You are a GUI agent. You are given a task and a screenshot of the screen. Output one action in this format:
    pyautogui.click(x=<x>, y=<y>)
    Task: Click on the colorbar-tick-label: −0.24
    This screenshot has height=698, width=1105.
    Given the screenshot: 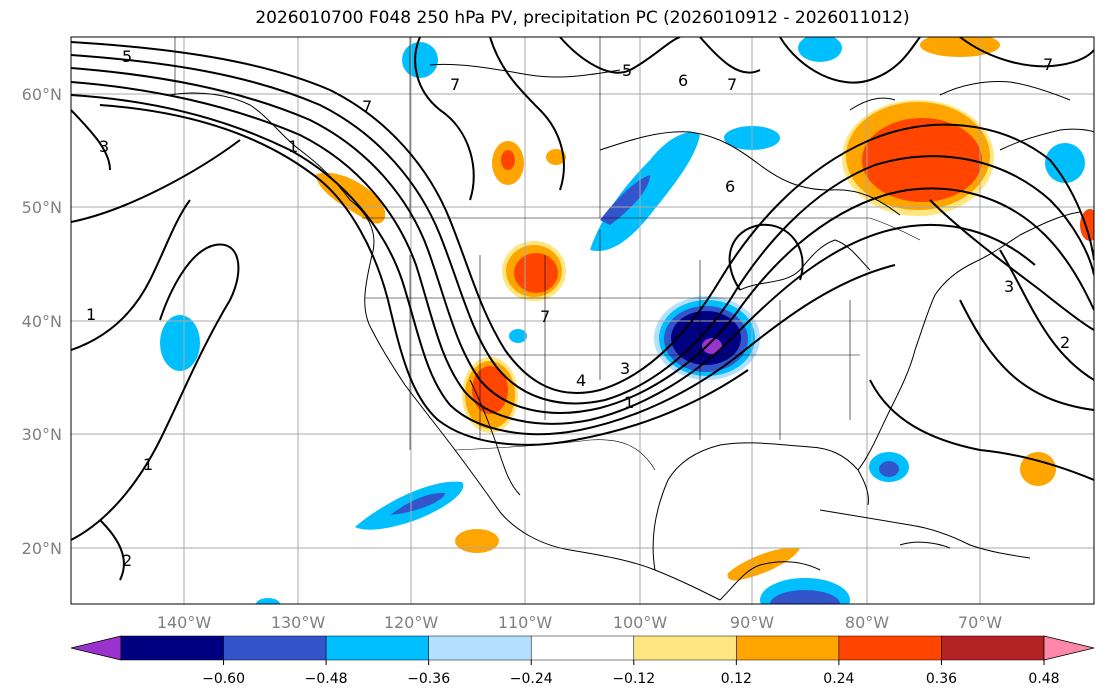 What is the action you would take?
    pyautogui.click(x=531, y=679)
    